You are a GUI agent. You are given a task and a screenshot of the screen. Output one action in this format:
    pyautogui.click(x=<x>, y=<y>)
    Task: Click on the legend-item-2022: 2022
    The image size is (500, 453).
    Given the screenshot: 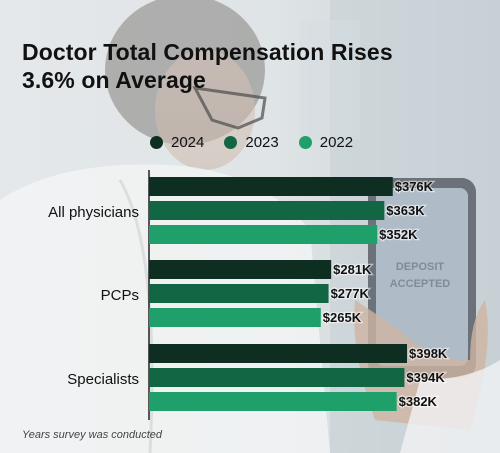 What is the action you would take?
    pyautogui.click(x=326, y=142)
    